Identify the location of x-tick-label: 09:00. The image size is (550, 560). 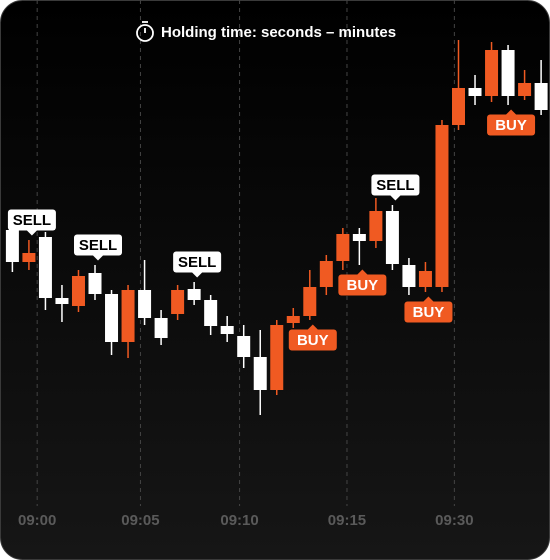
(37, 520).